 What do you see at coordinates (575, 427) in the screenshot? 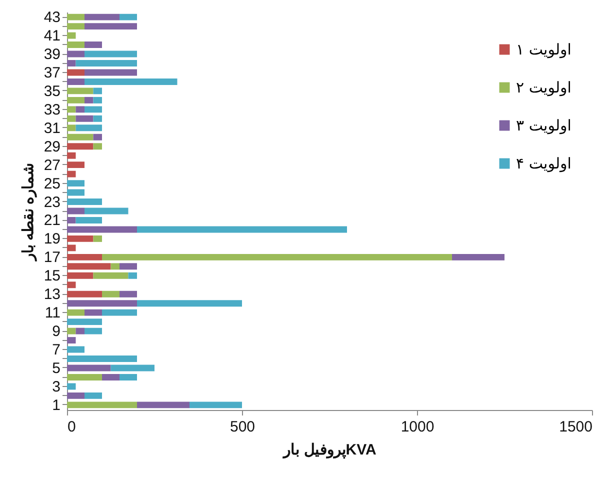
I see `x-tick-label: 1500` at bounding box center [575, 427].